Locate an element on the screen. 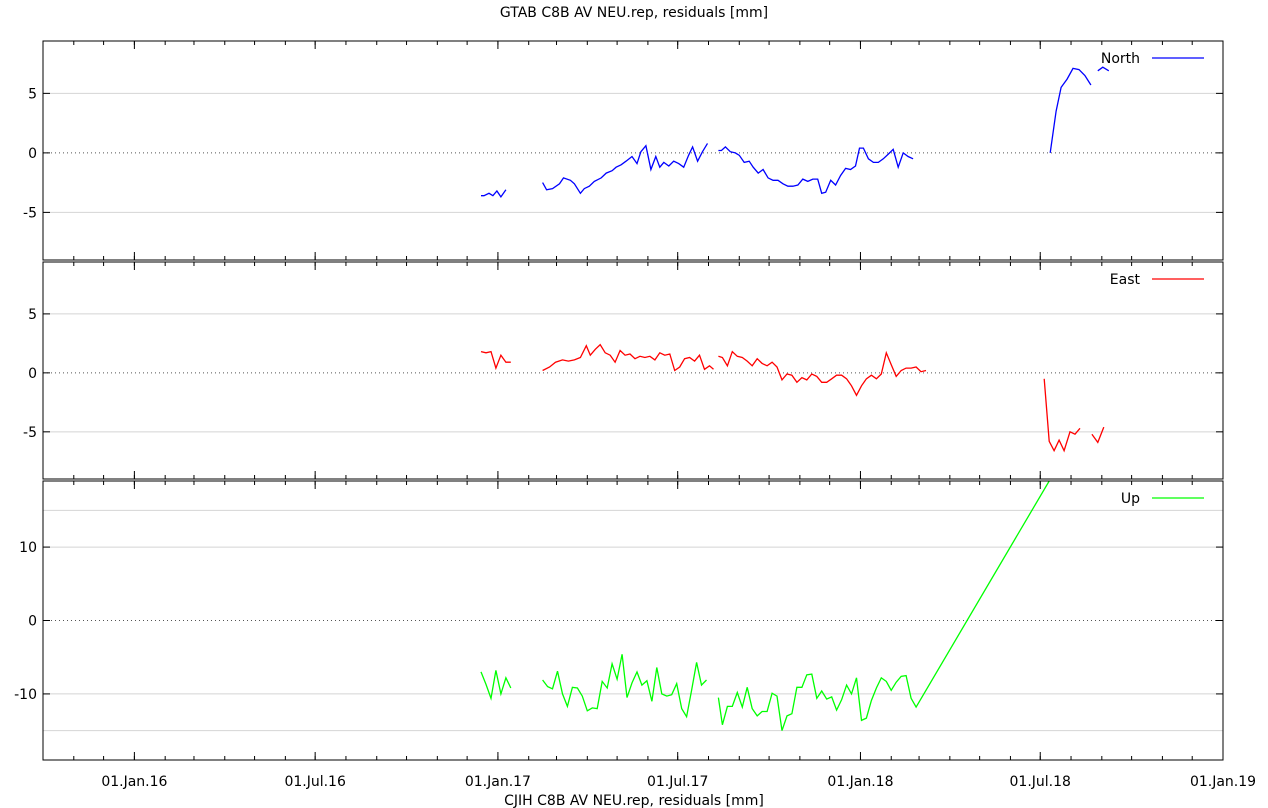 Image resolution: width=1268 pixels, height=808 pixels. east-legend-label: East is located at coordinates (1125, 280).